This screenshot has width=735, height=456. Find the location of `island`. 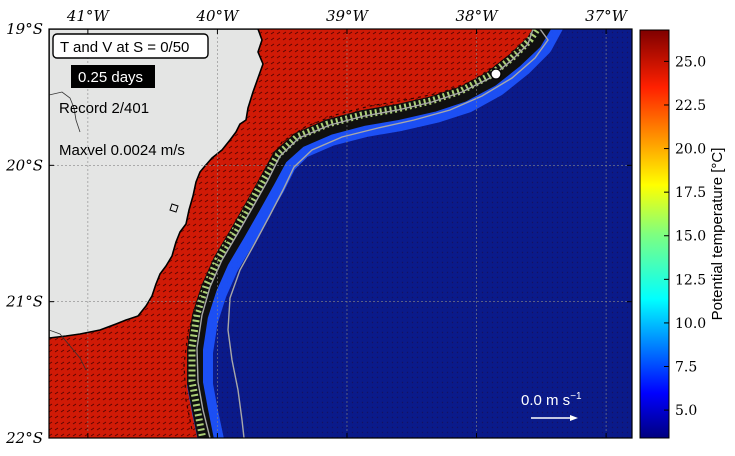

island is located at coordinates (174, 208).